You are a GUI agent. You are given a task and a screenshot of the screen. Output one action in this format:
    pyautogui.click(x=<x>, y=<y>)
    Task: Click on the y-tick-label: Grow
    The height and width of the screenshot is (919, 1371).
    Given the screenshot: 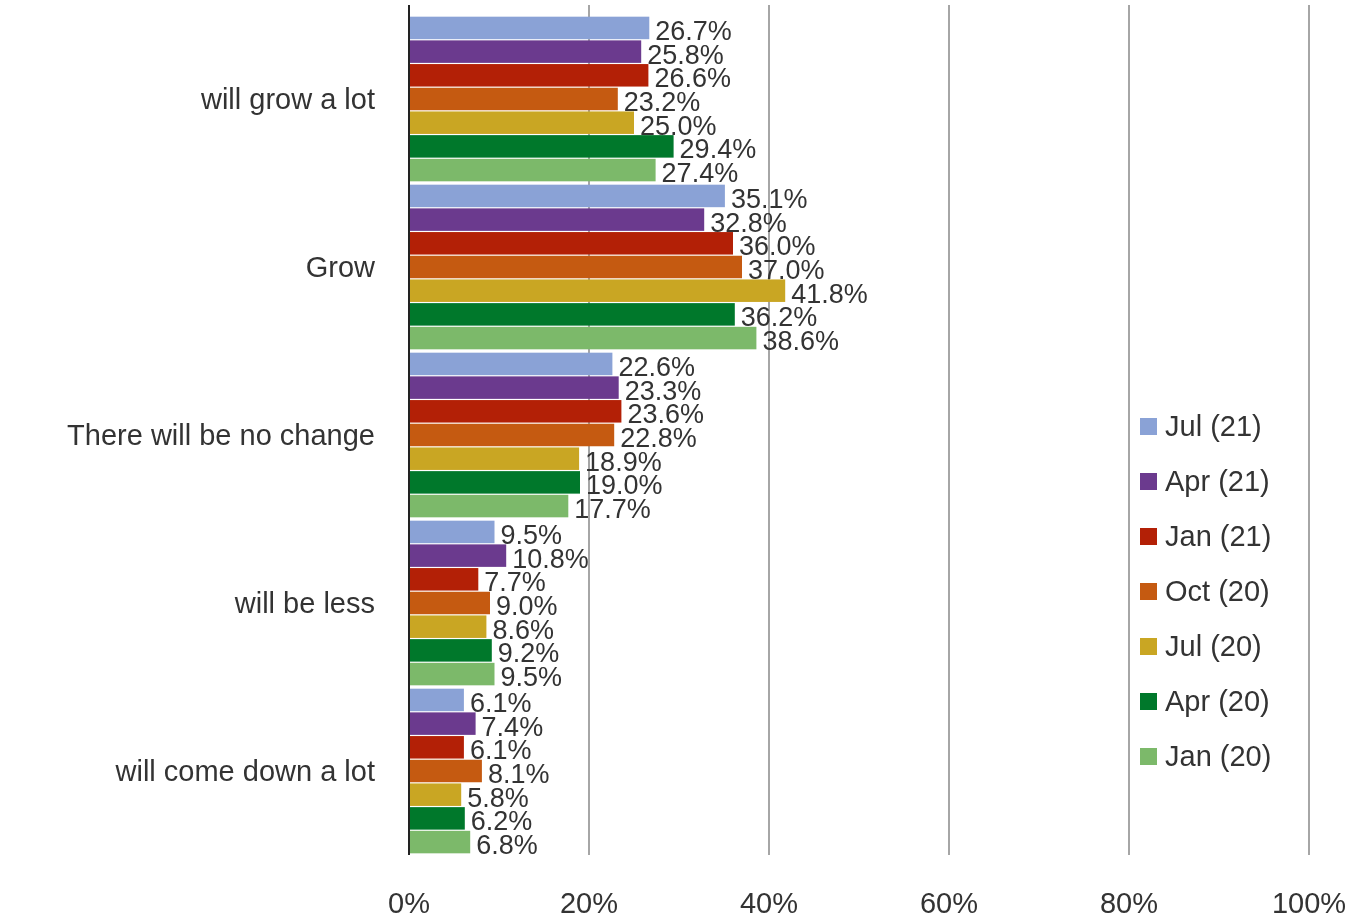 What is the action you would take?
    pyautogui.click(x=341, y=267)
    